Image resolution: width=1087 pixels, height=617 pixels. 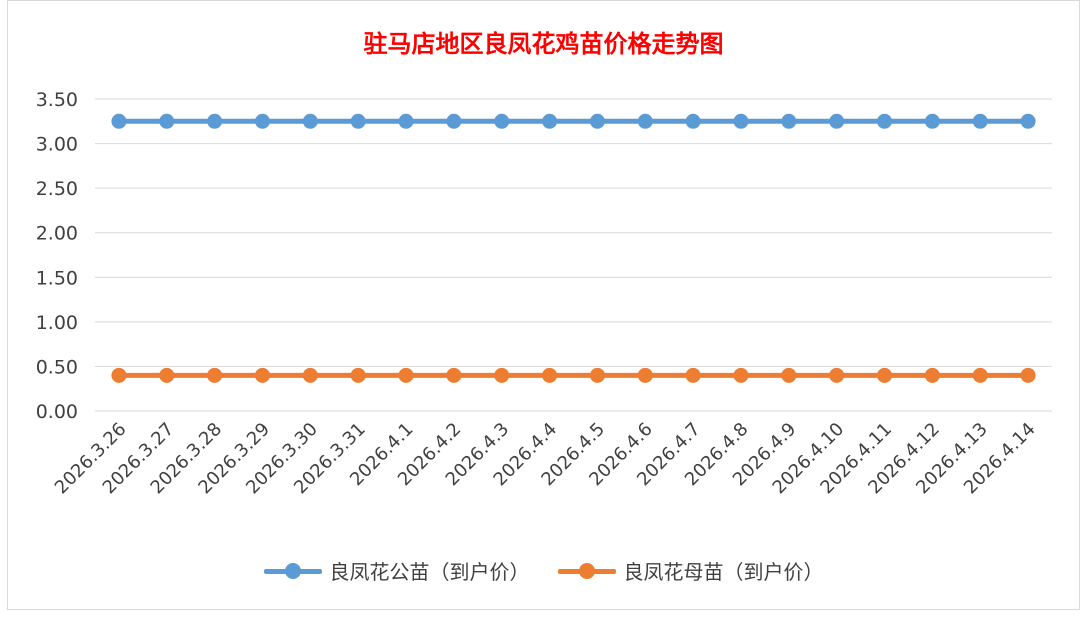 I want to click on y-tick-label: 1.00, so click(x=57, y=323).